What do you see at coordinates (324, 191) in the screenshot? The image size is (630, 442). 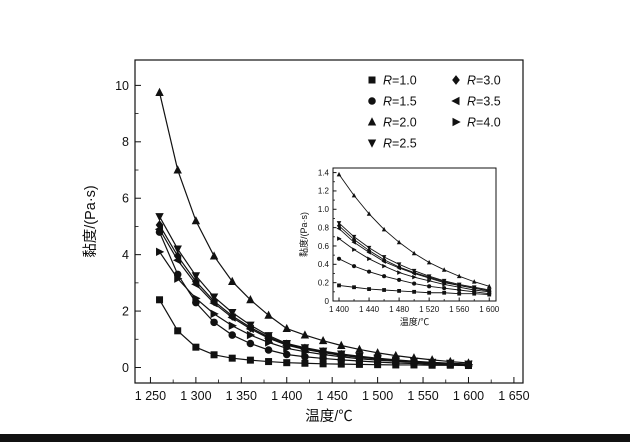 I see `inset-plot-y-tick-label: 1.2` at bounding box center [324, 191].